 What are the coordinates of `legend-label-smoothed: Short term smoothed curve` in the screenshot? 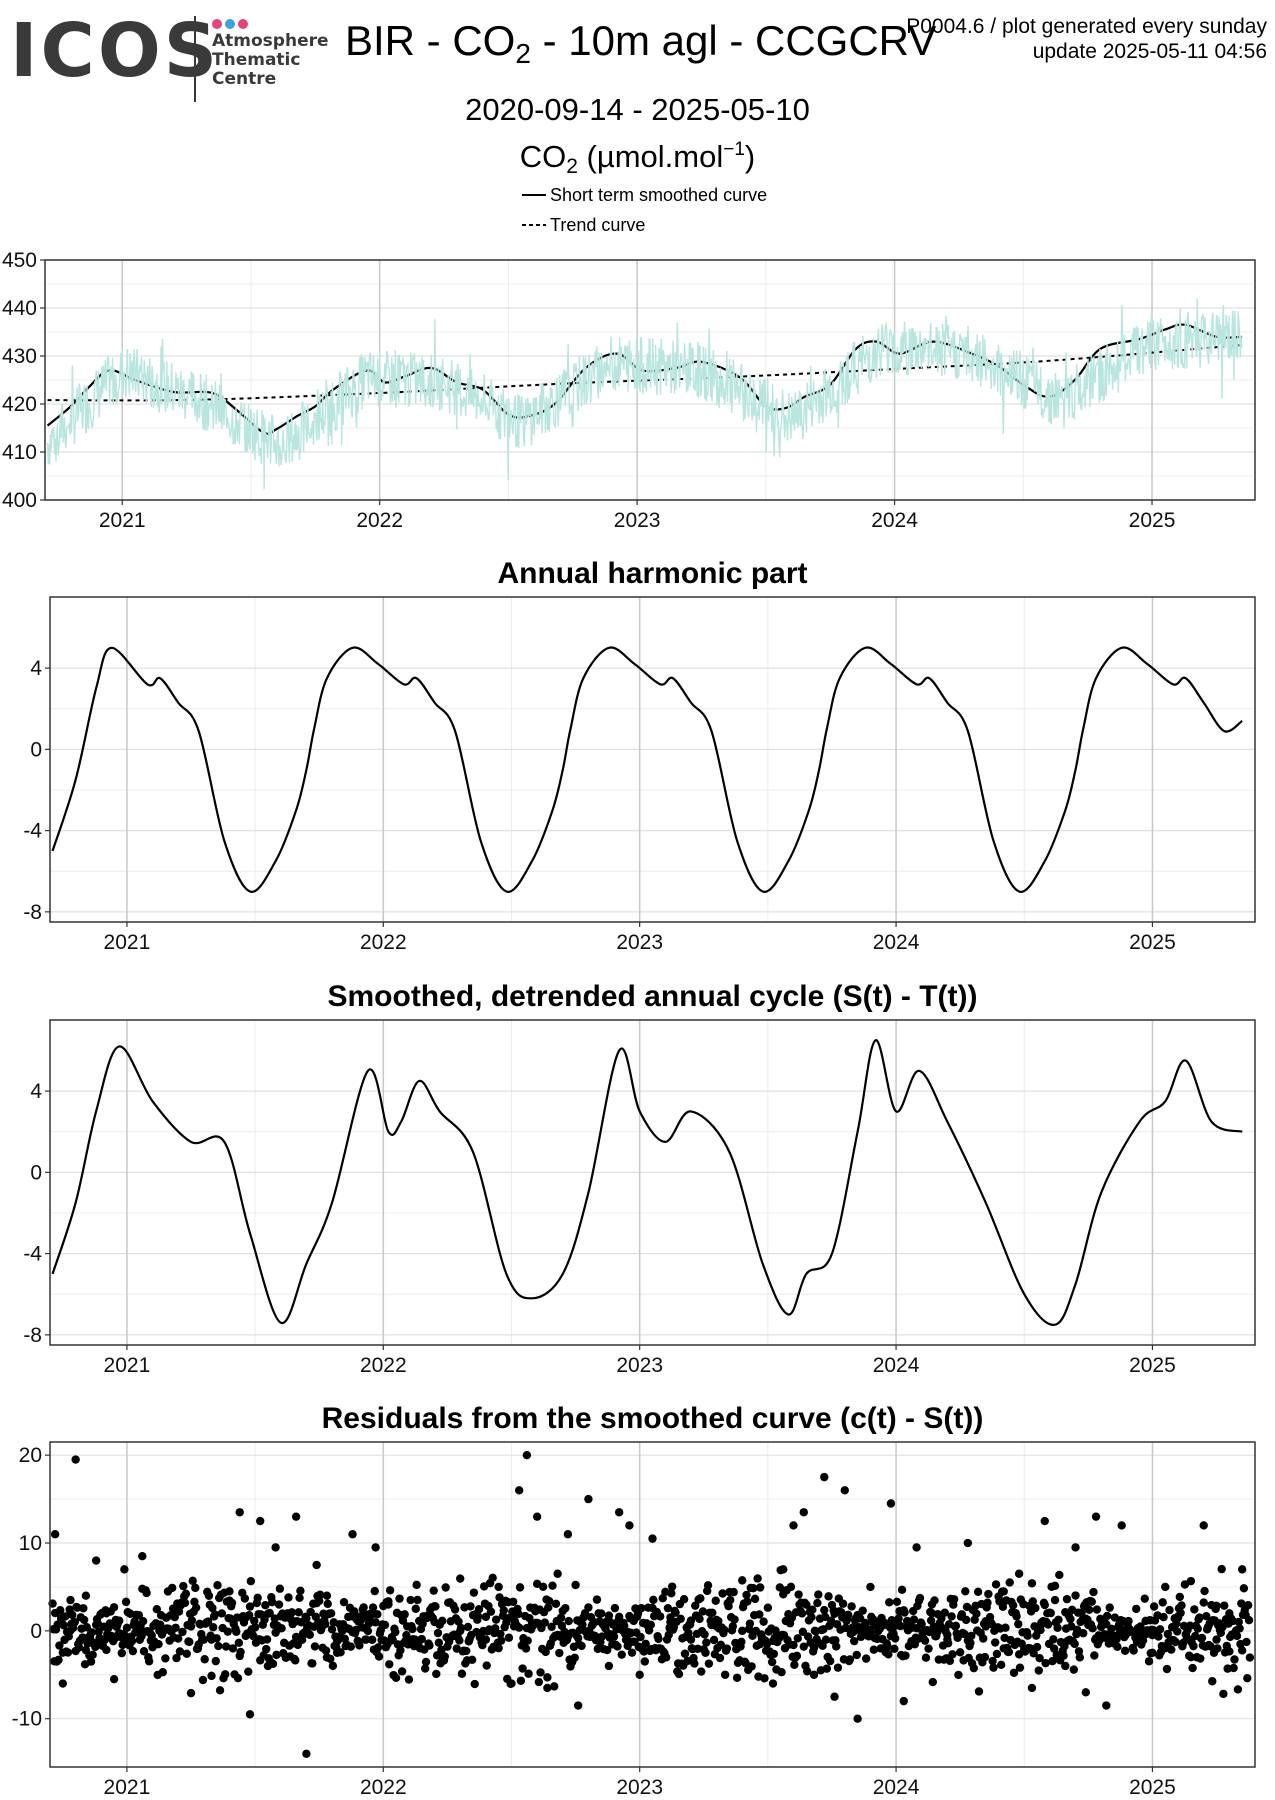 It's located at (659, 195).